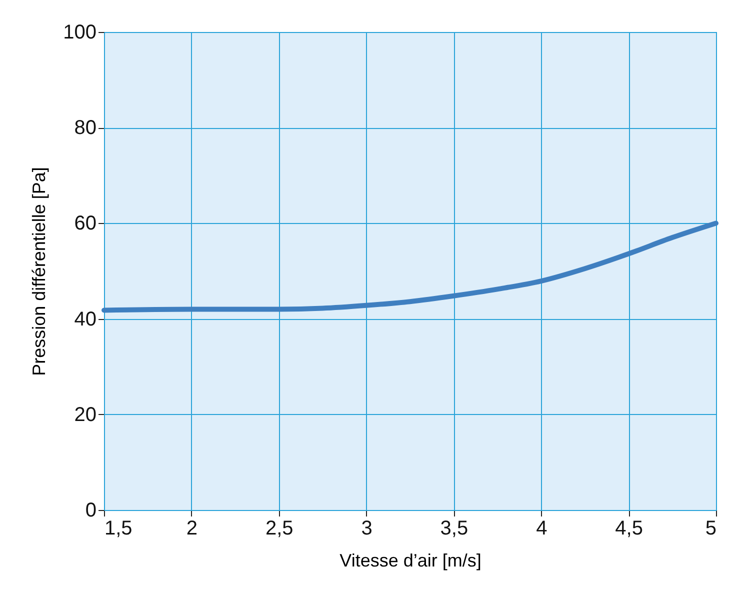 The height and width of the screenshot is (601, 741). What do you see at coordinates (85, 319) in the screenshot?
I see `y-tick-label: 40` at bounding box center [85, 319].